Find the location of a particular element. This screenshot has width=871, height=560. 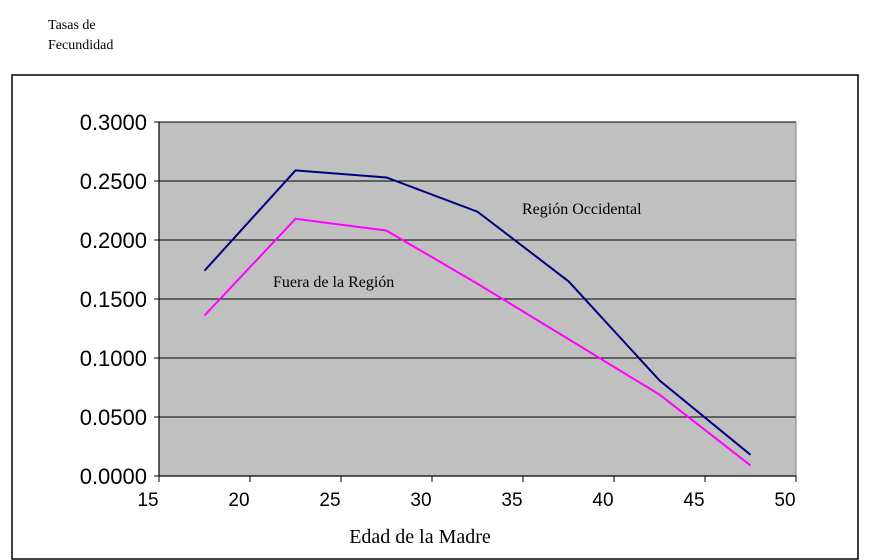

x-tick-label-1: 20 is located at coordinates (238, 500).